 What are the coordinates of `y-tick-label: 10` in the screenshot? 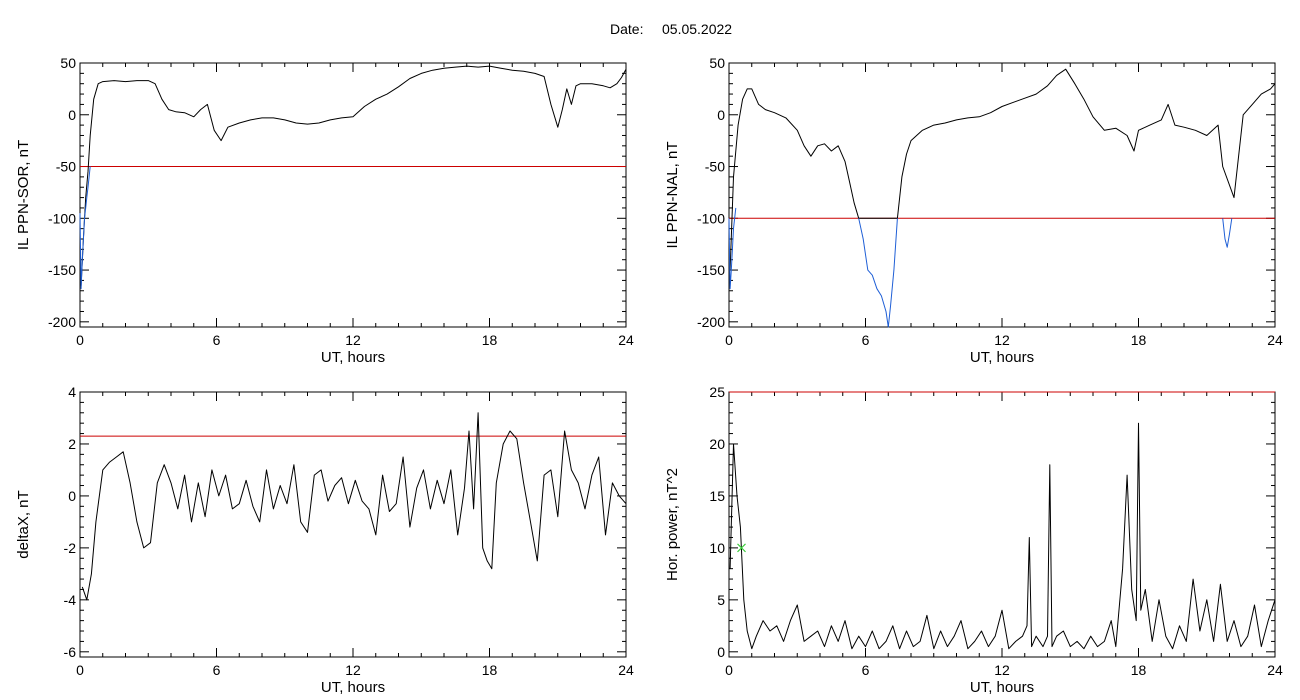 It's located at (717, 548).